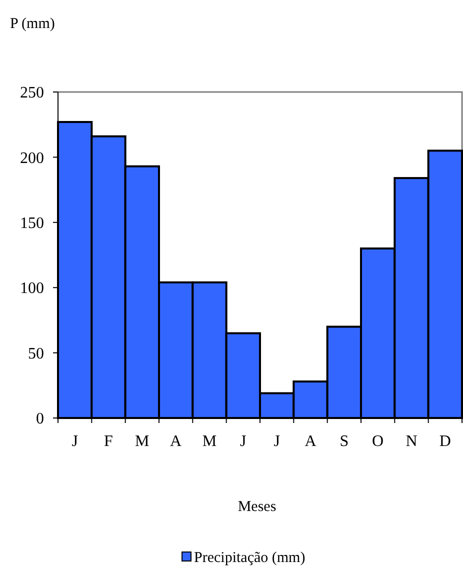 The image size is (463, 569). I want to click on x-tick-label: N, so click(412, 441).